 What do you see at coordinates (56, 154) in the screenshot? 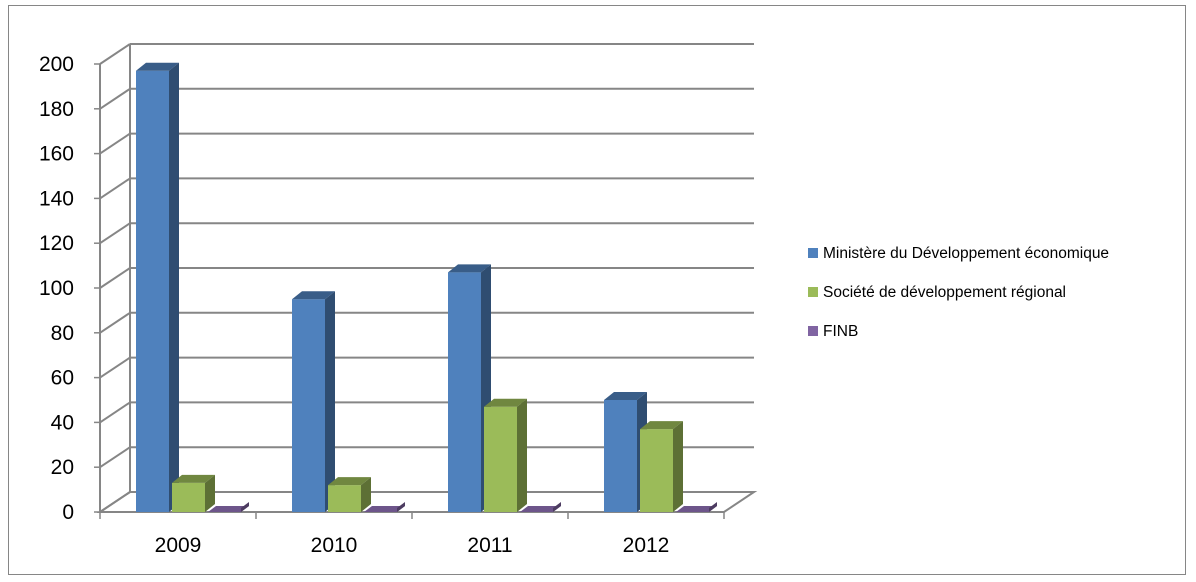
I see `y-tick-label: 160` at bounding box center [56, 154].